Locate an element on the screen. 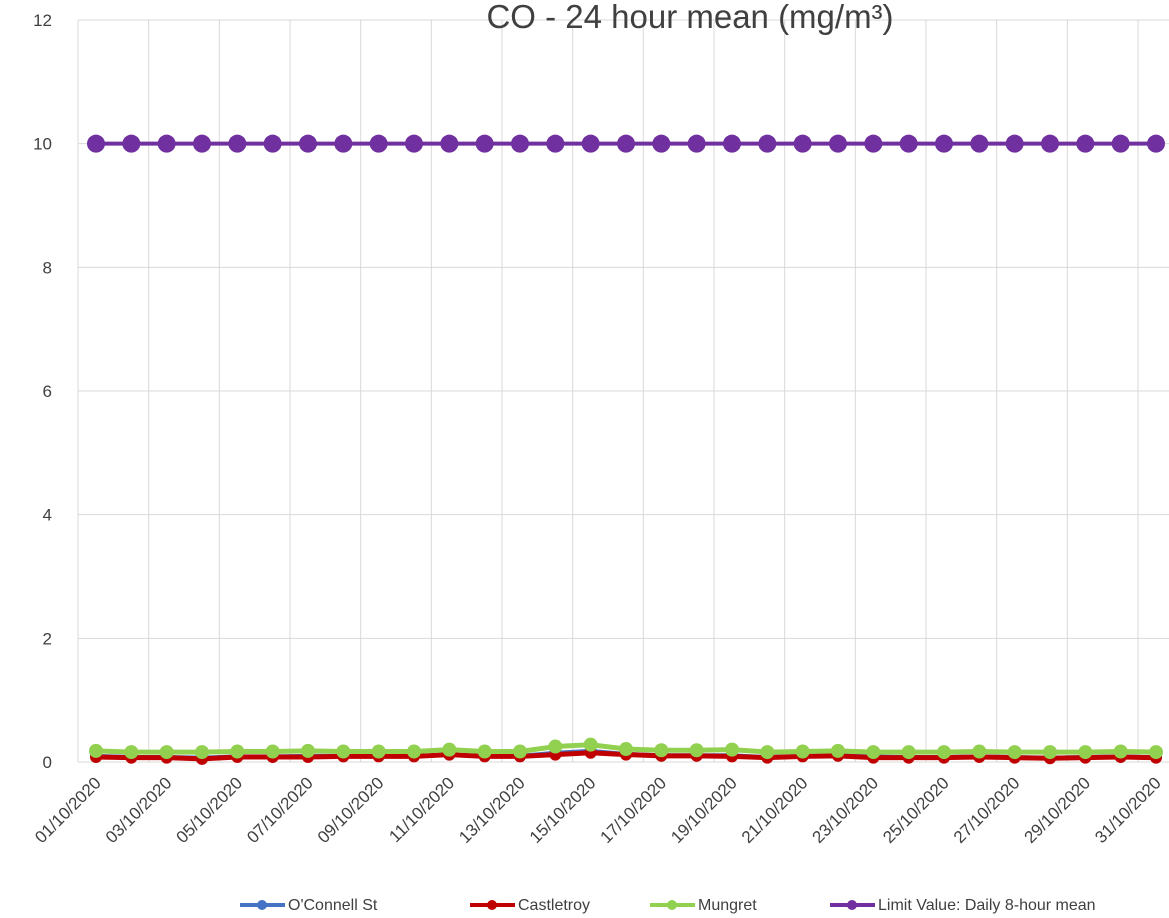 The image size is (1169, 918). y-tick-label: 4 is located at coordinates (47, 515).